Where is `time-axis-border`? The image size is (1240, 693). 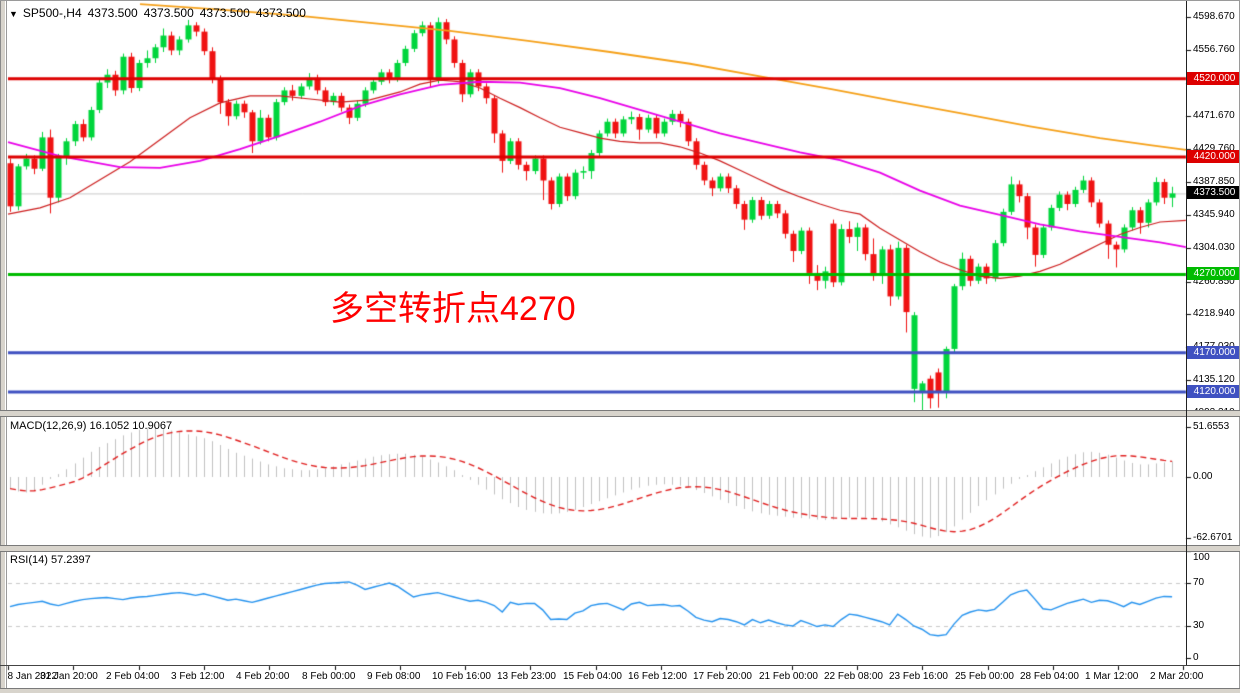 time-axis-border is located at coordinates (620, 665).